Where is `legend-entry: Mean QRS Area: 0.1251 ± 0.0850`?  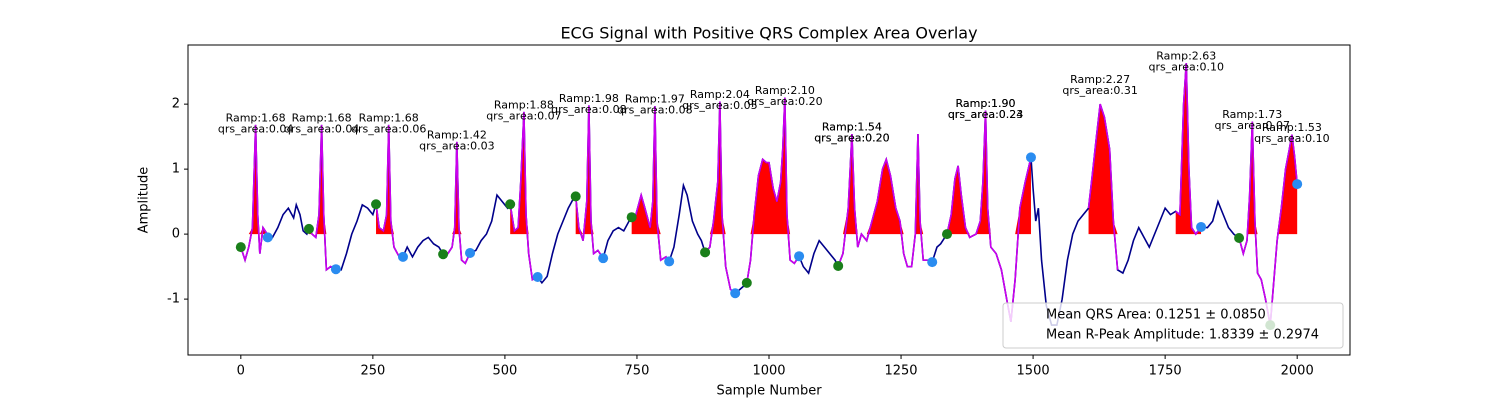 legend-entry: Mean QRS Area: 0.1251 ± 0.0850 is located at coordinates (1156, 315).